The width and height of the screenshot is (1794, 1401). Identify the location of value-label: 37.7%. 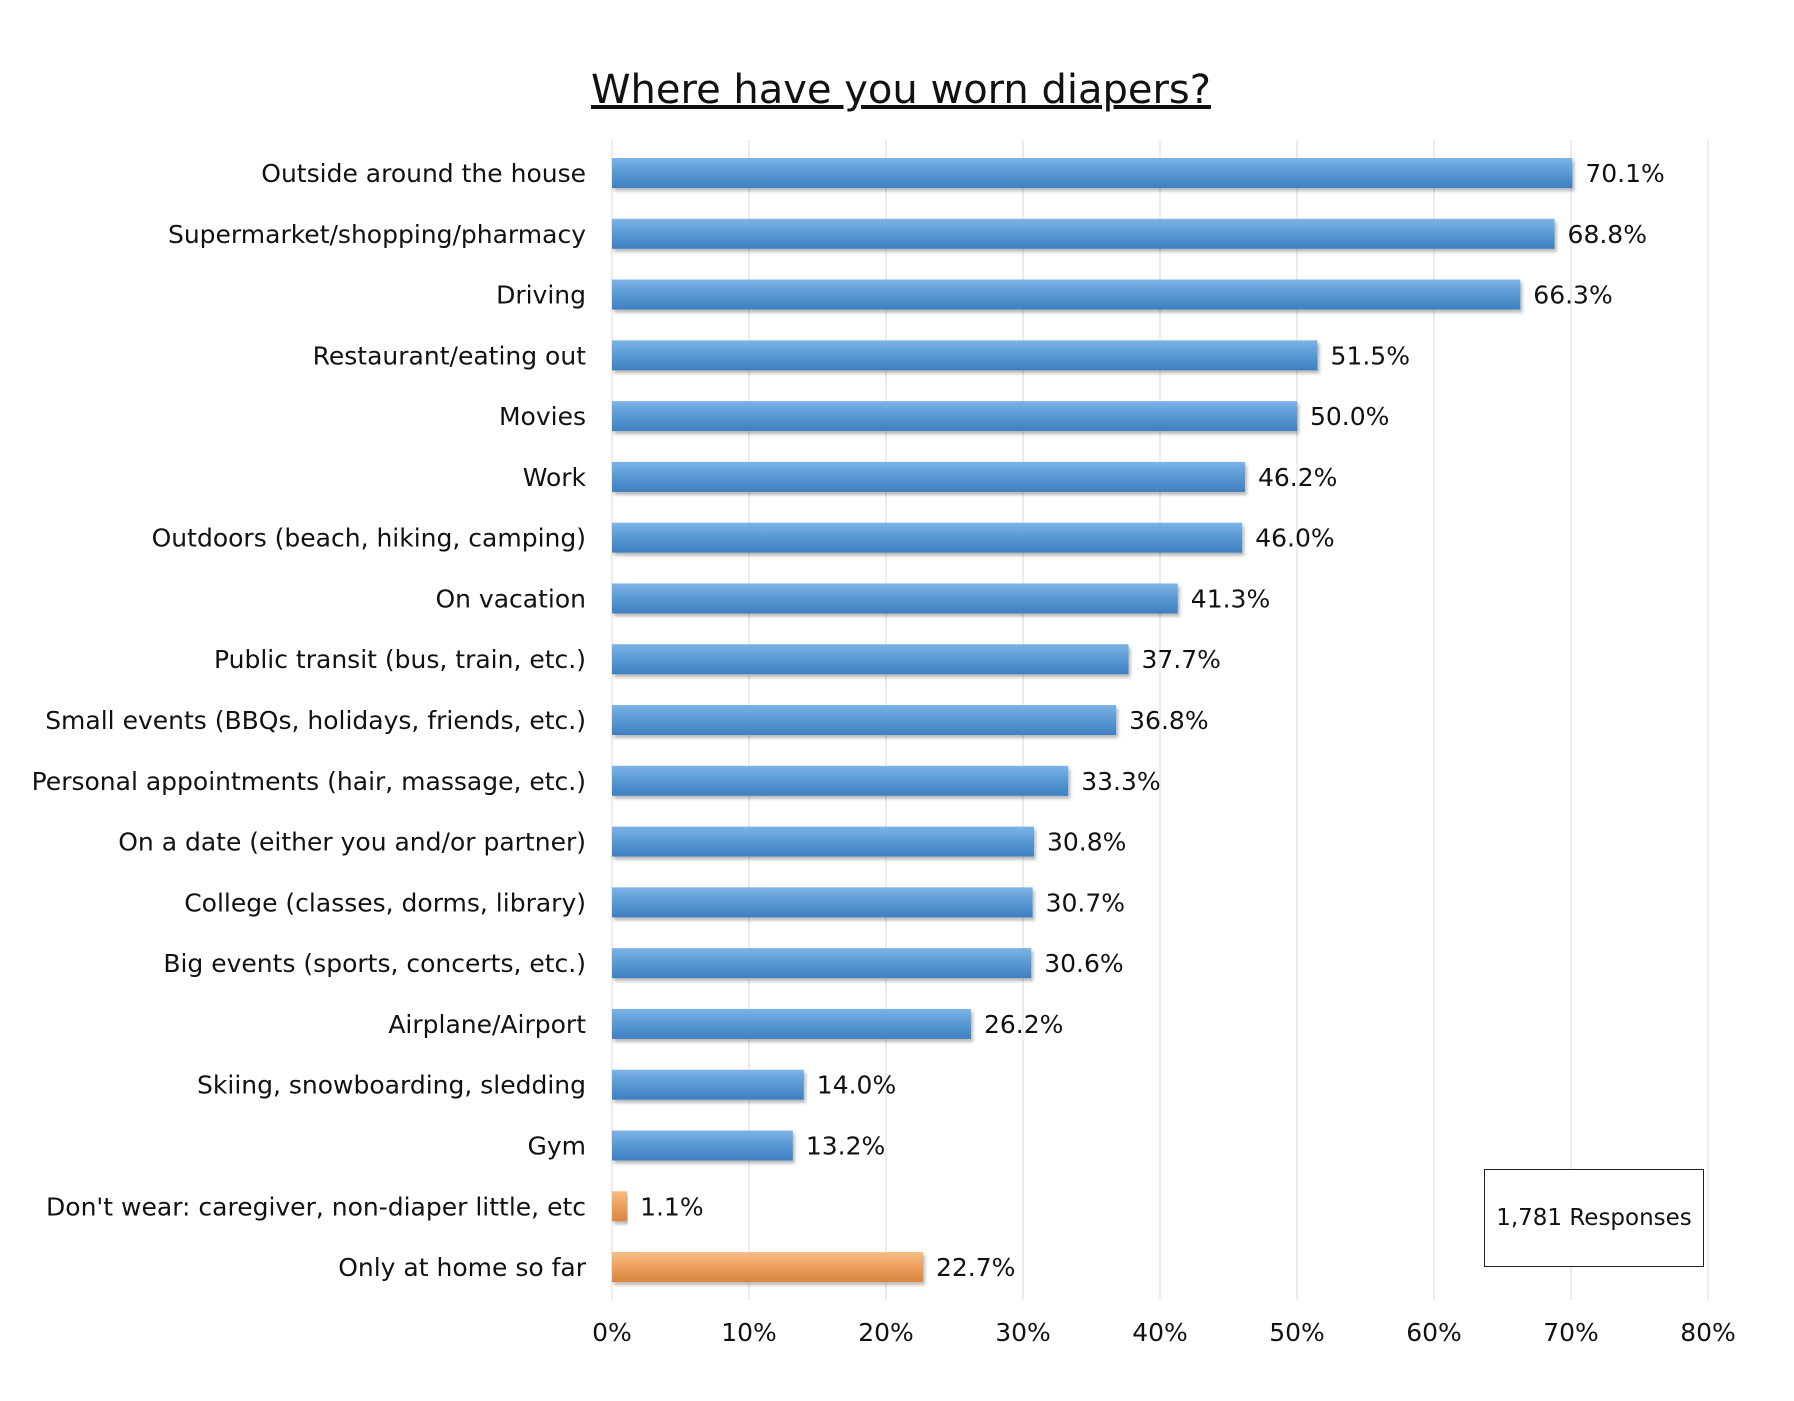
(1180, 659).